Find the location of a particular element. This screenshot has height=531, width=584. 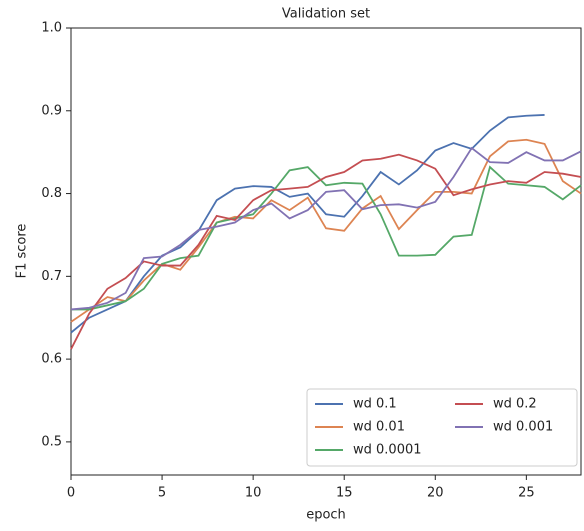

legend-label: wd 0.001 is located at coordinates (523, 427).